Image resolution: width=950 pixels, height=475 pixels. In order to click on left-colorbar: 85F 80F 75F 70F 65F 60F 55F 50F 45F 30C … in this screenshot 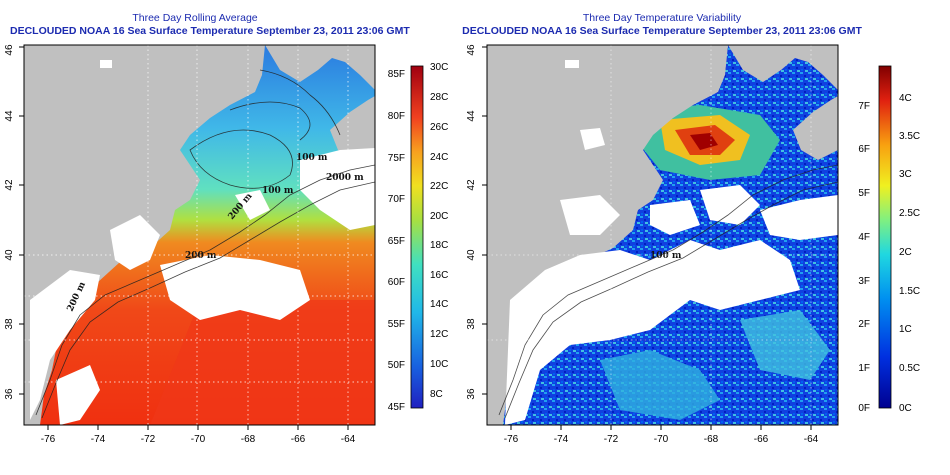, I will do `click(418, 237)`.